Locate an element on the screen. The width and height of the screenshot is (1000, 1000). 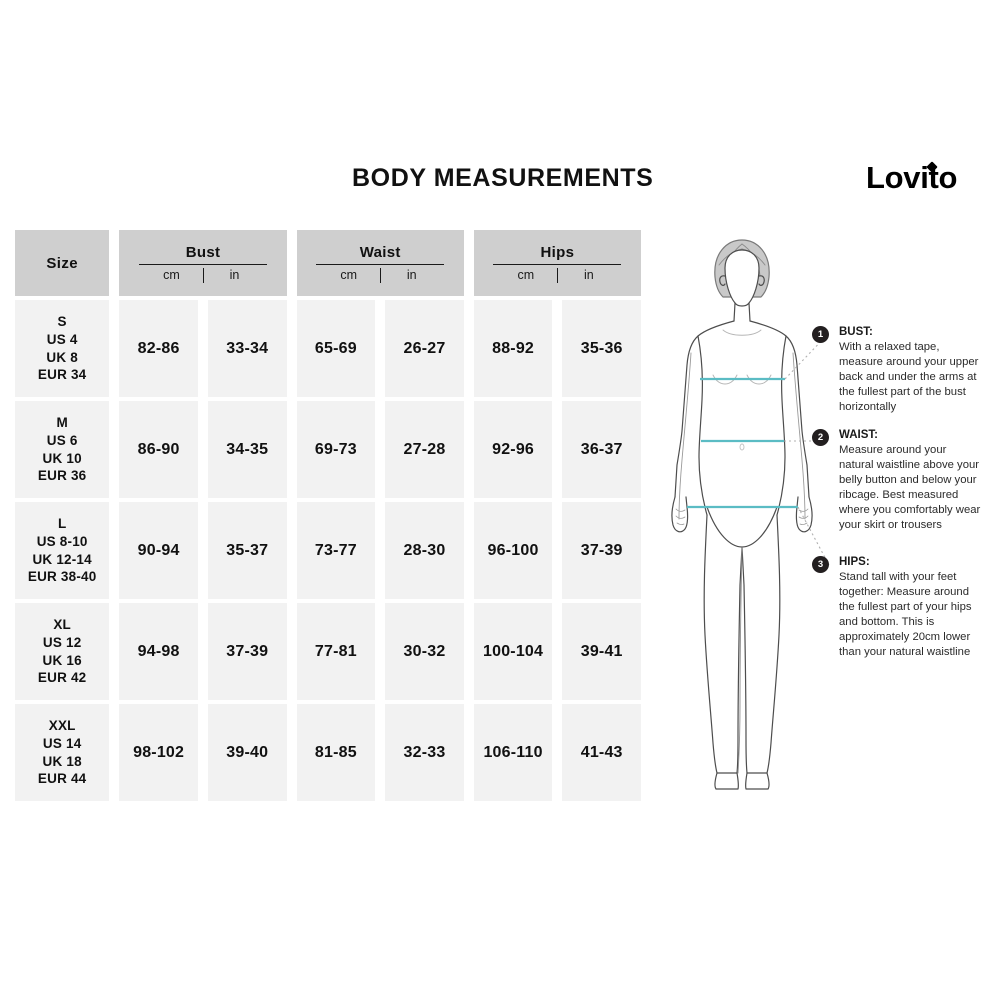
size-line: M is located at coordinates (62, 422).